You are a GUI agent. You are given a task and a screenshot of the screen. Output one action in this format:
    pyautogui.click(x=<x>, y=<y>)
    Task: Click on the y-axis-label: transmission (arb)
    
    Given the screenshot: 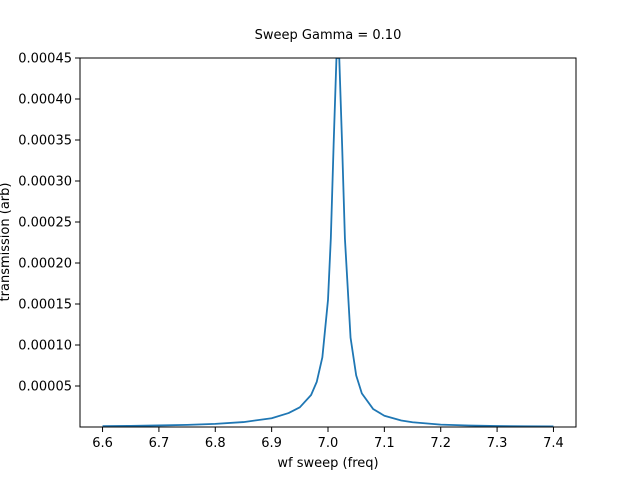 What is the action you would take?
    pyautogui.click(x=6, y=242)
    